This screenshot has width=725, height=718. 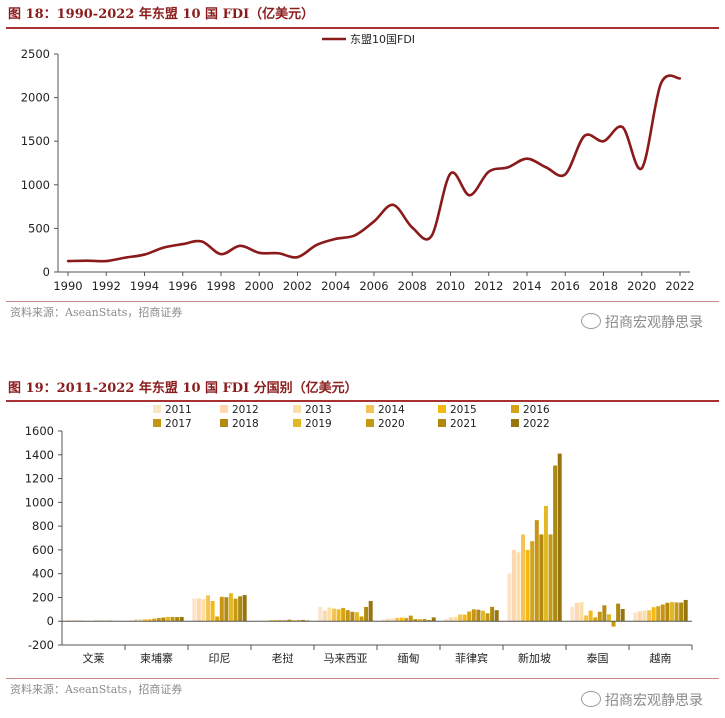 What do you see at coordinates (661, 83) in the screenshot?
I see `data-point-2021` at bounding box center [661, 83].